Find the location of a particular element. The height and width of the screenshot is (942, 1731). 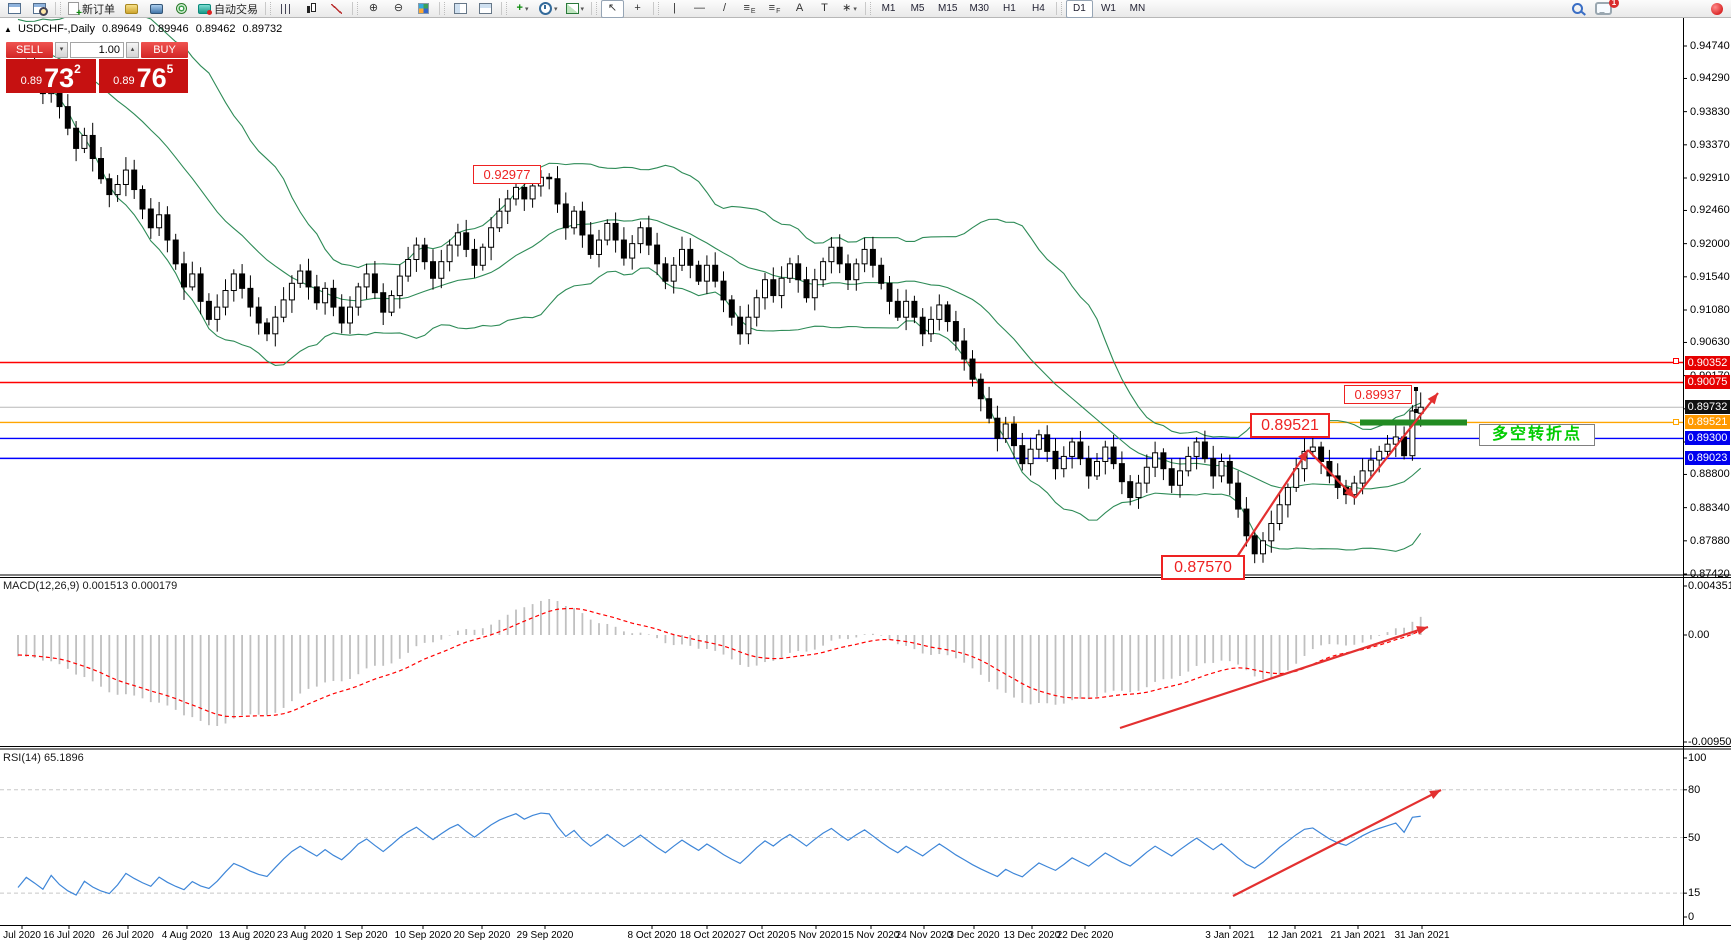

ohlc-open: 0.89649 is located at coordinates (122, 29).